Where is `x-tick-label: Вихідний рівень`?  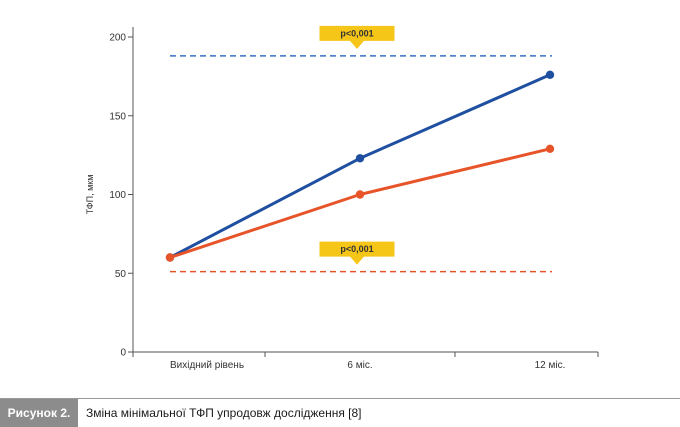
x-tick-label: Вихідний рівень is located at coordinates (207, 365).